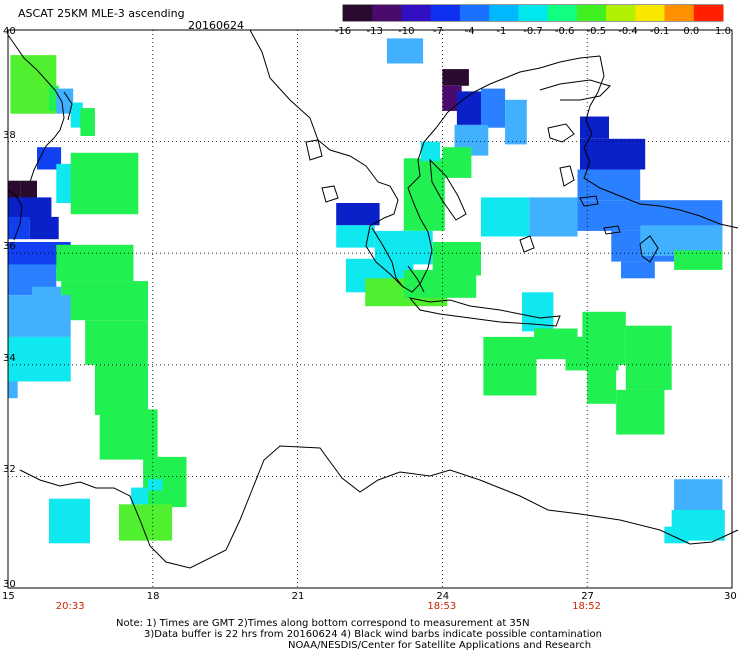 The height and width of the screenshot is (652, 740). Describe the element at coordinates (469, 31) in the screenshot. I see `colorbar-tick-label: -4` at that location.